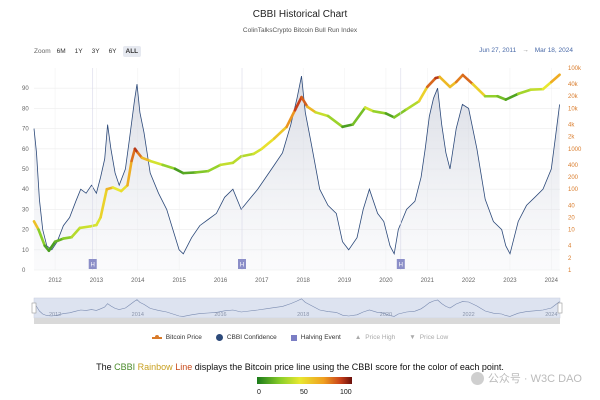 The width and height of the screenshot is (600, 400). I want to click on legend-bitcoin-price: Bitcoin Price, so click(176, 337).